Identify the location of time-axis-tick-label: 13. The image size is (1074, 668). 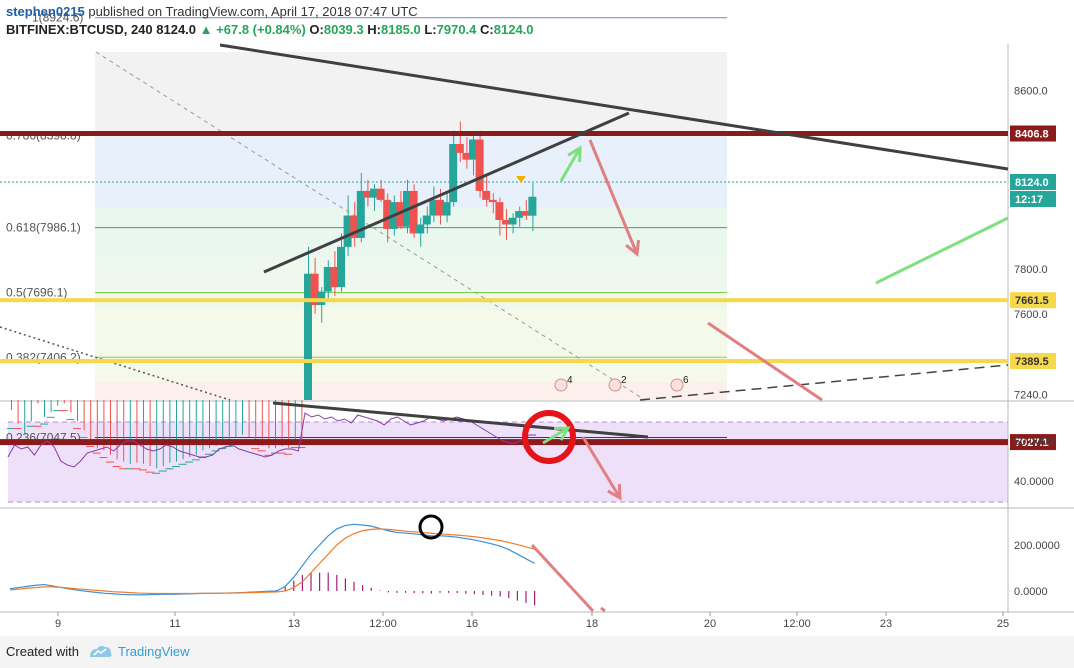
(294, 624).